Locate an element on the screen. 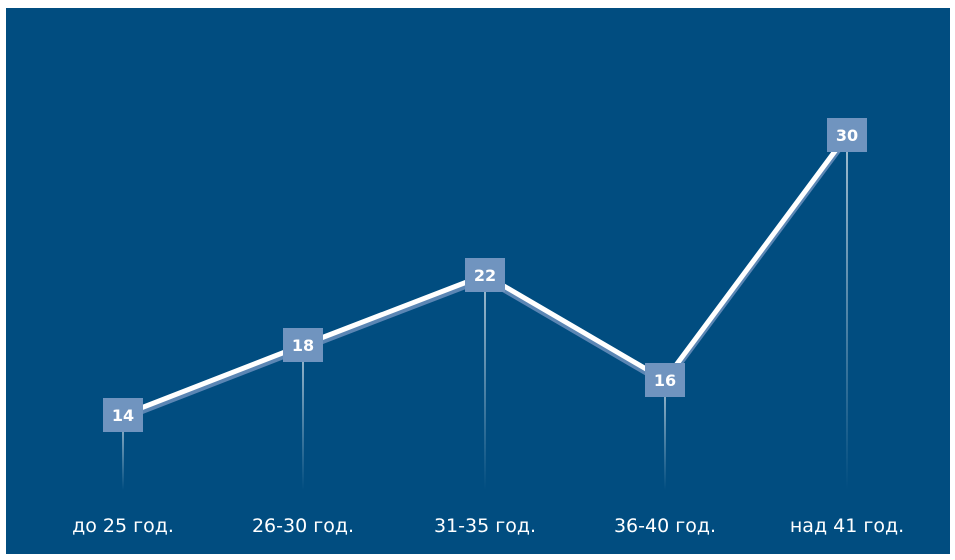  x-tick-label-2: 26-30 год. is located at coordinates (303, 526).